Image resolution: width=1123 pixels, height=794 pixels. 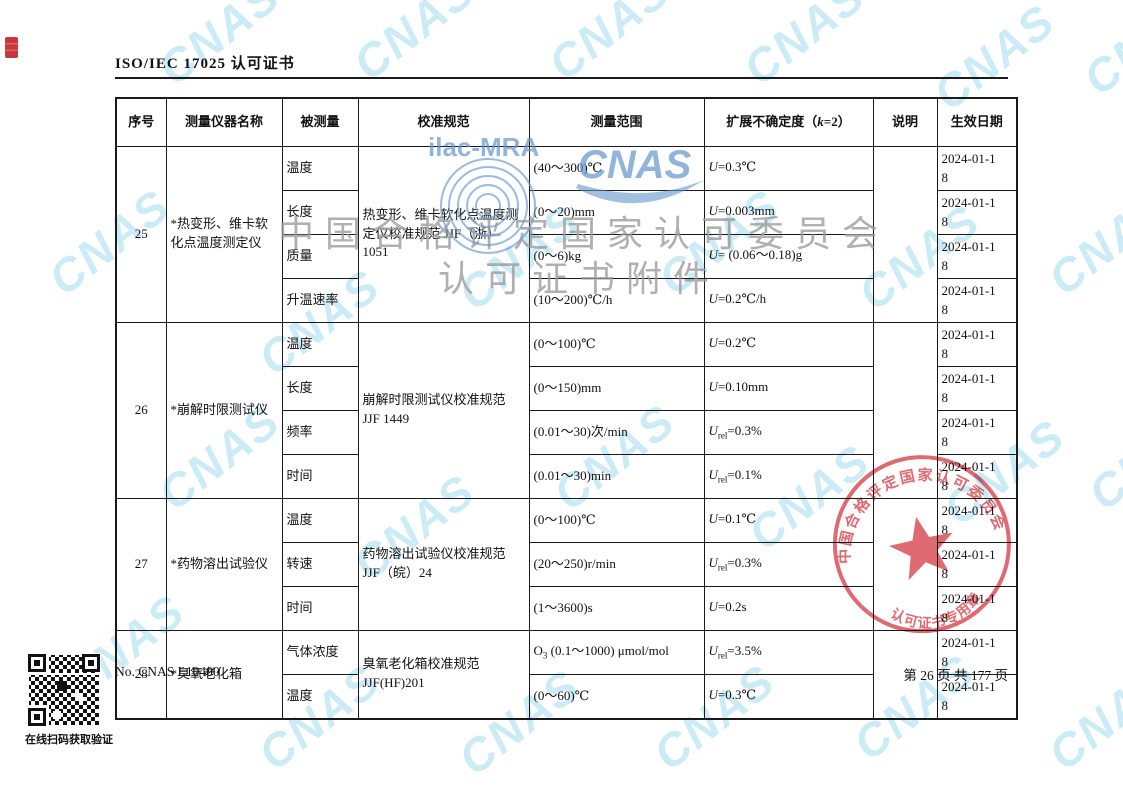 I want to click on spec-cell: 崩解时限测试仪校准规范 JJF 1449, so click(x=443, y=410).